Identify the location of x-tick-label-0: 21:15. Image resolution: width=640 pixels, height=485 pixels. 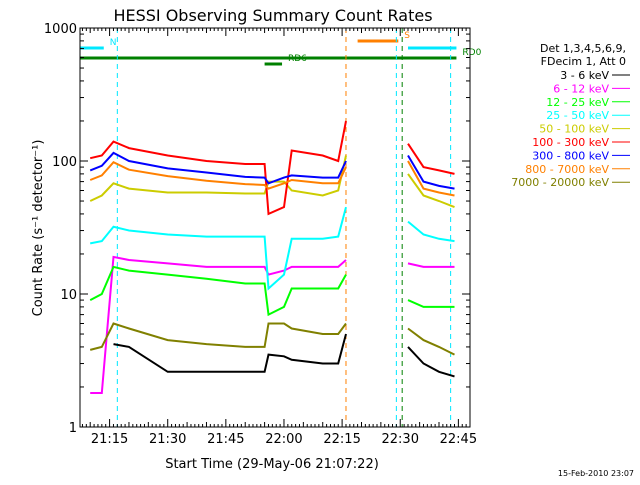
(109, 439).